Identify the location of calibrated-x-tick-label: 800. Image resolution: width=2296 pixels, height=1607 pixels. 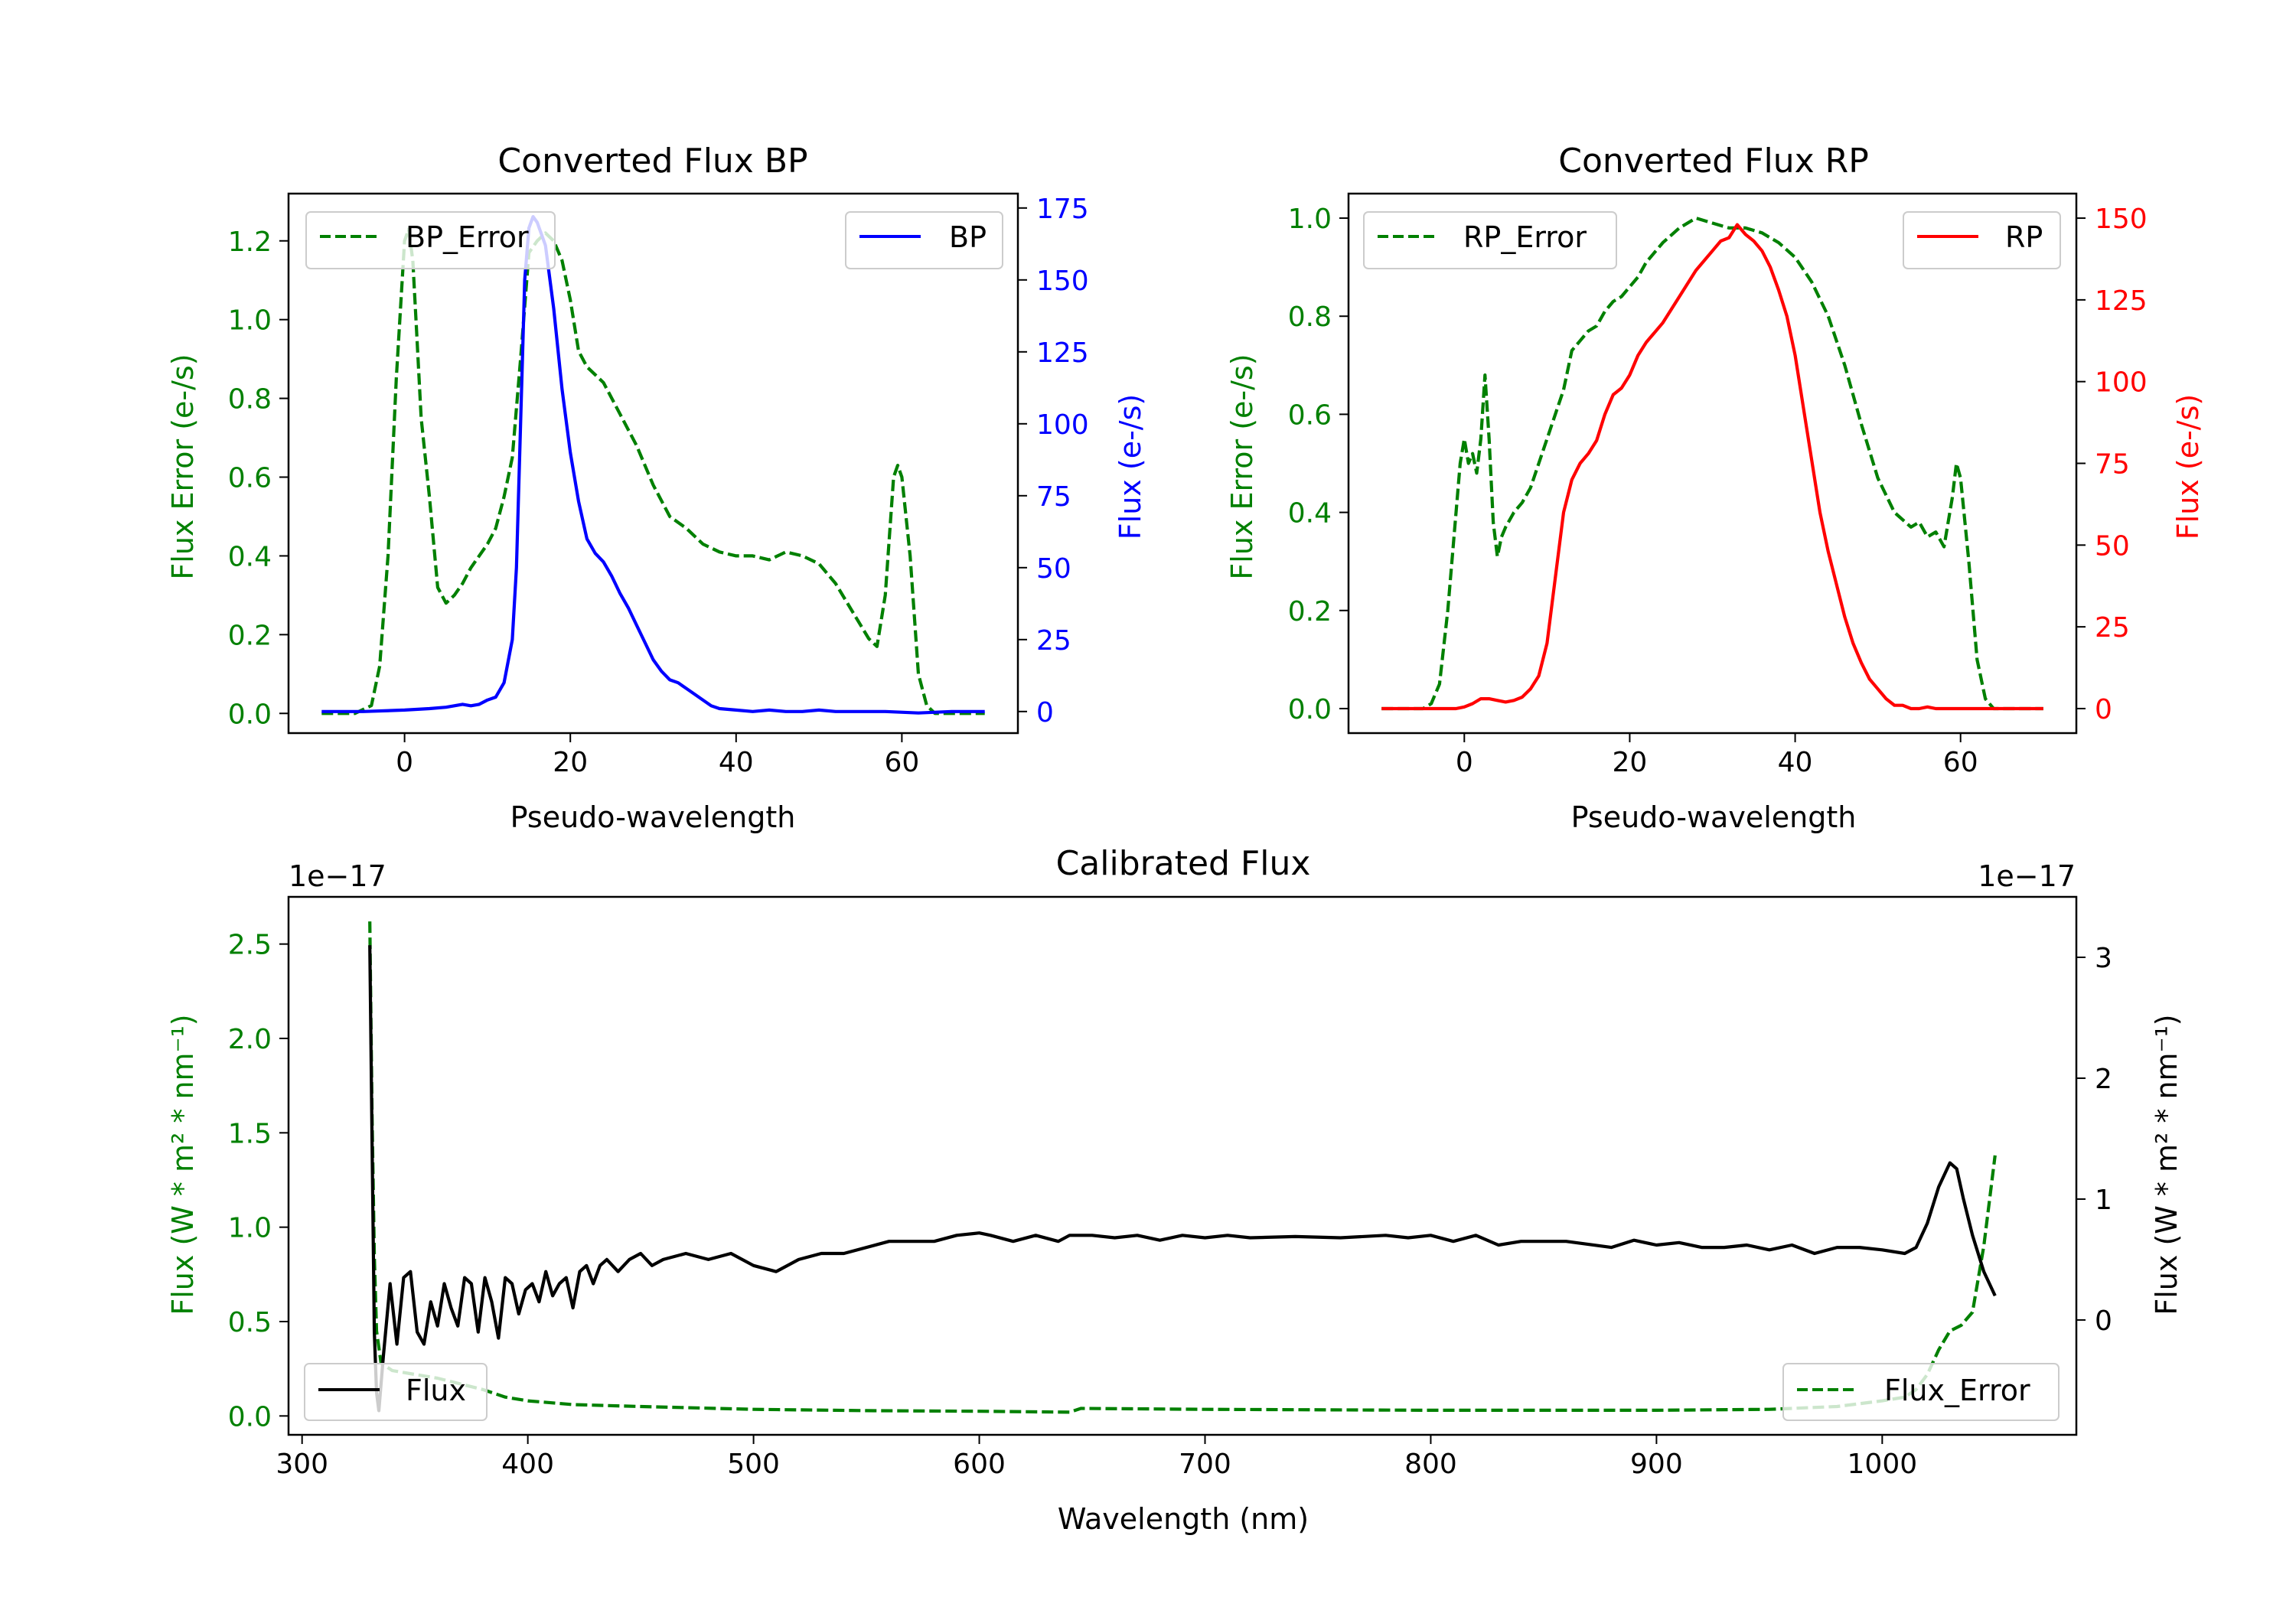
(1430, 1464).